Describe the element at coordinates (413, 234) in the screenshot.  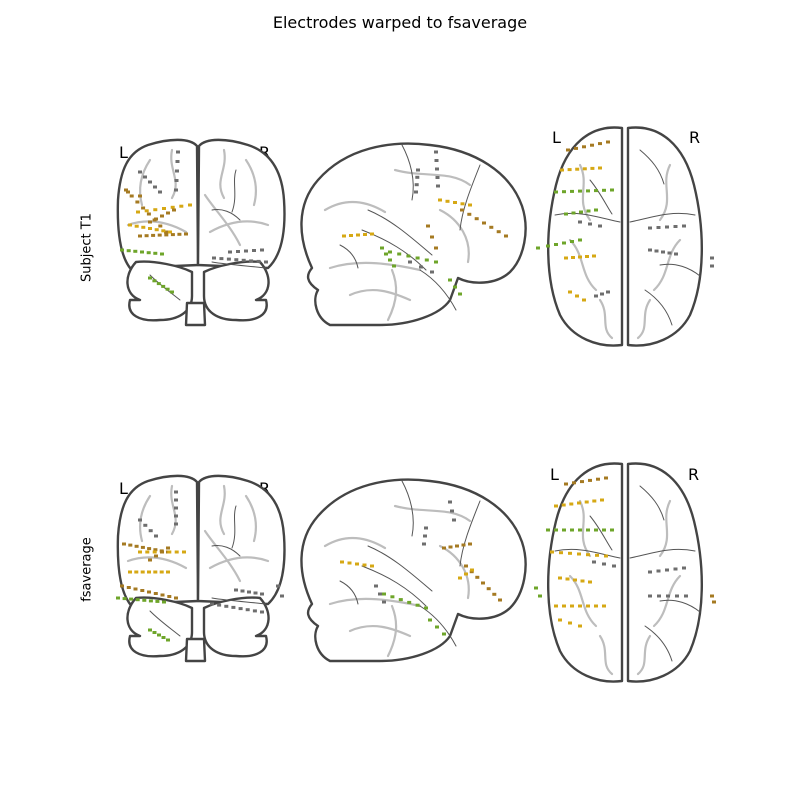
I see `sagittal-view-subject` at that location.